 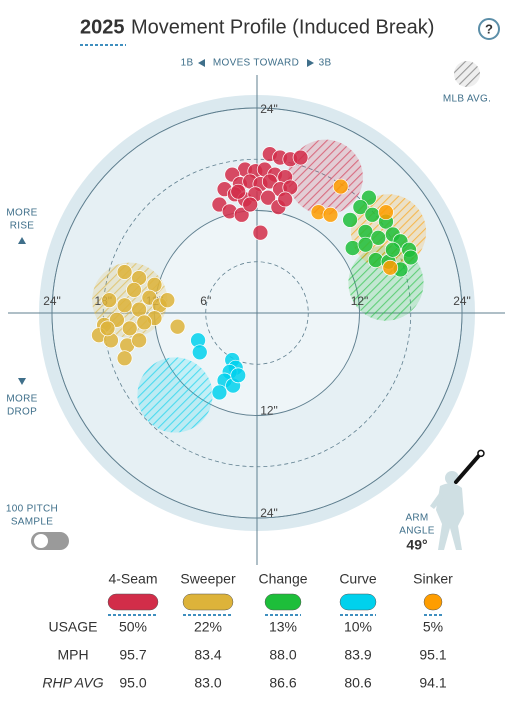 I want to click on arm-angle-label: ARM, so click(x=416, y=518).